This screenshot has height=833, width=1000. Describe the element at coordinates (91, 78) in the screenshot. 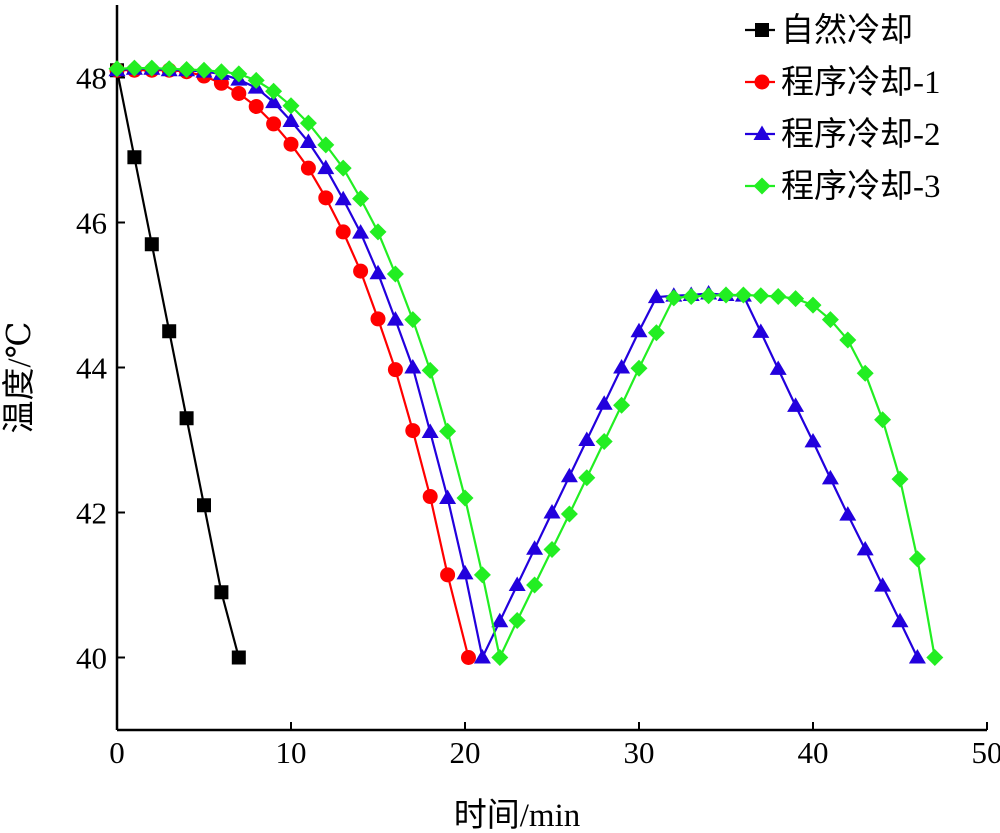

I see `y-tick-label: 48` at that location.